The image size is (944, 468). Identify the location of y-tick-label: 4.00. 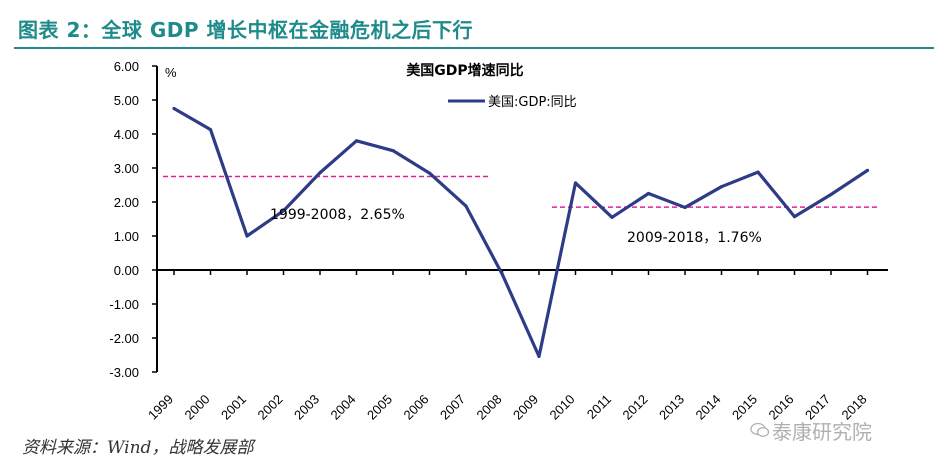
(126, 134).